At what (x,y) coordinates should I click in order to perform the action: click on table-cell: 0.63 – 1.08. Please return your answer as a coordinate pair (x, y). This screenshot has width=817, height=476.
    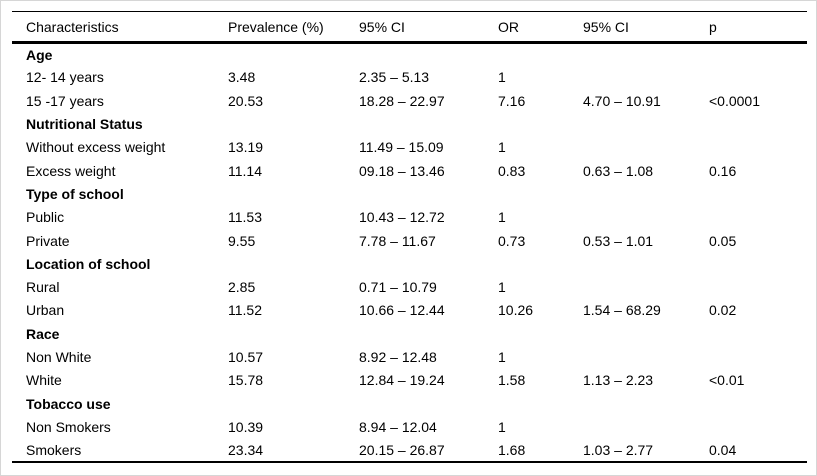
    Looking at the image, I should click on (618, 170).